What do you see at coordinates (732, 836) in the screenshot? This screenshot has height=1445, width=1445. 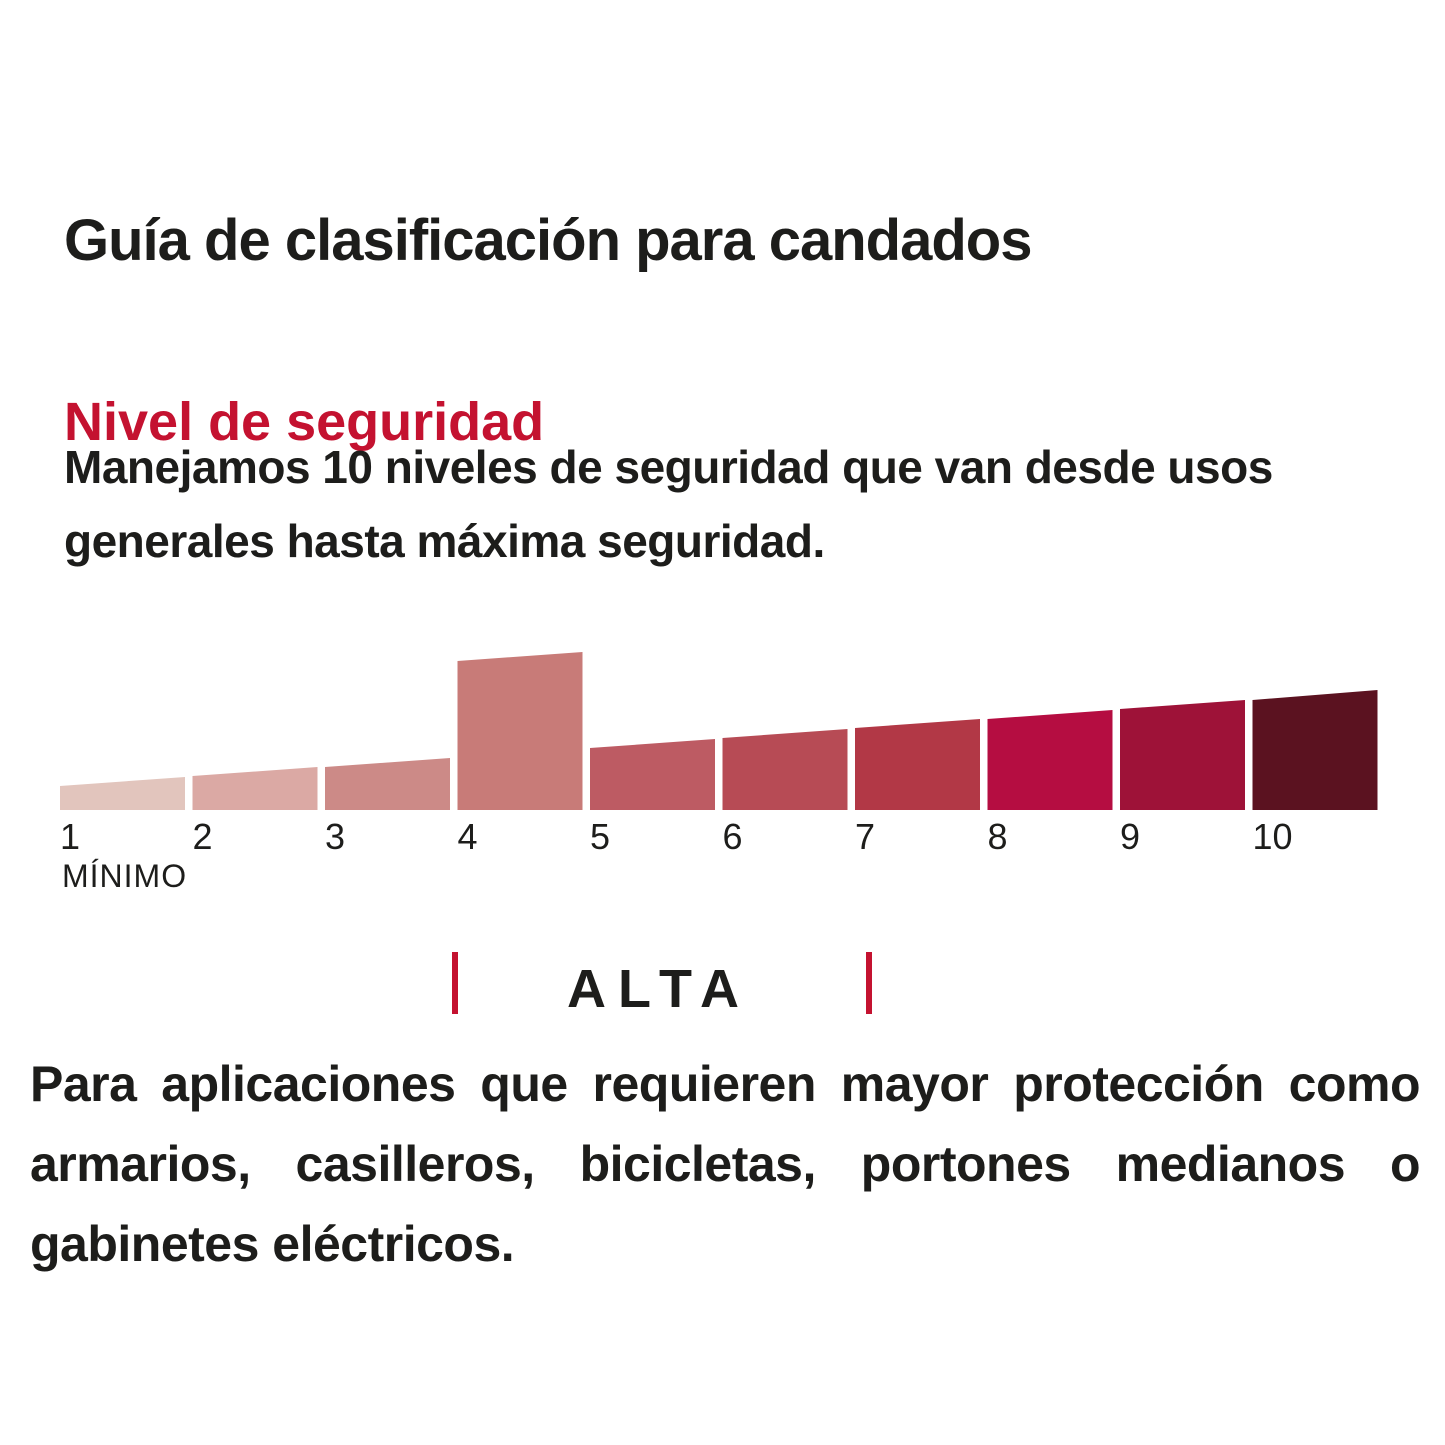 I see `level-label-6: 6` at bounding box center [732, 836].